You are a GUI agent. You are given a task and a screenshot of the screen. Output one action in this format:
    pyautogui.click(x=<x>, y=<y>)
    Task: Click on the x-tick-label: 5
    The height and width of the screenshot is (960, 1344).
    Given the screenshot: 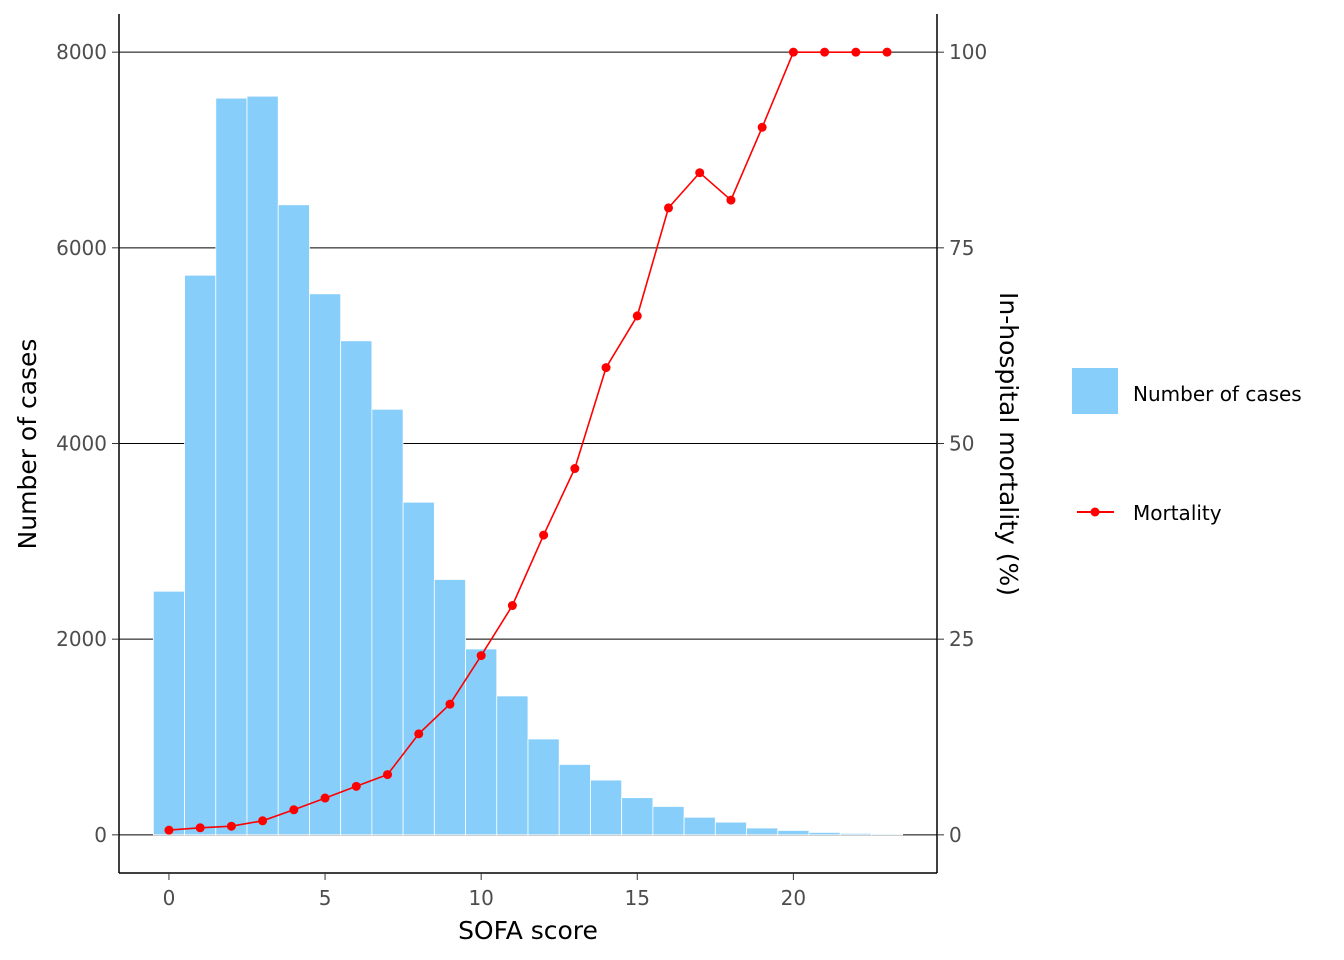 What is the action you would take?
    pyautogui.click(x=325, y=898)
    